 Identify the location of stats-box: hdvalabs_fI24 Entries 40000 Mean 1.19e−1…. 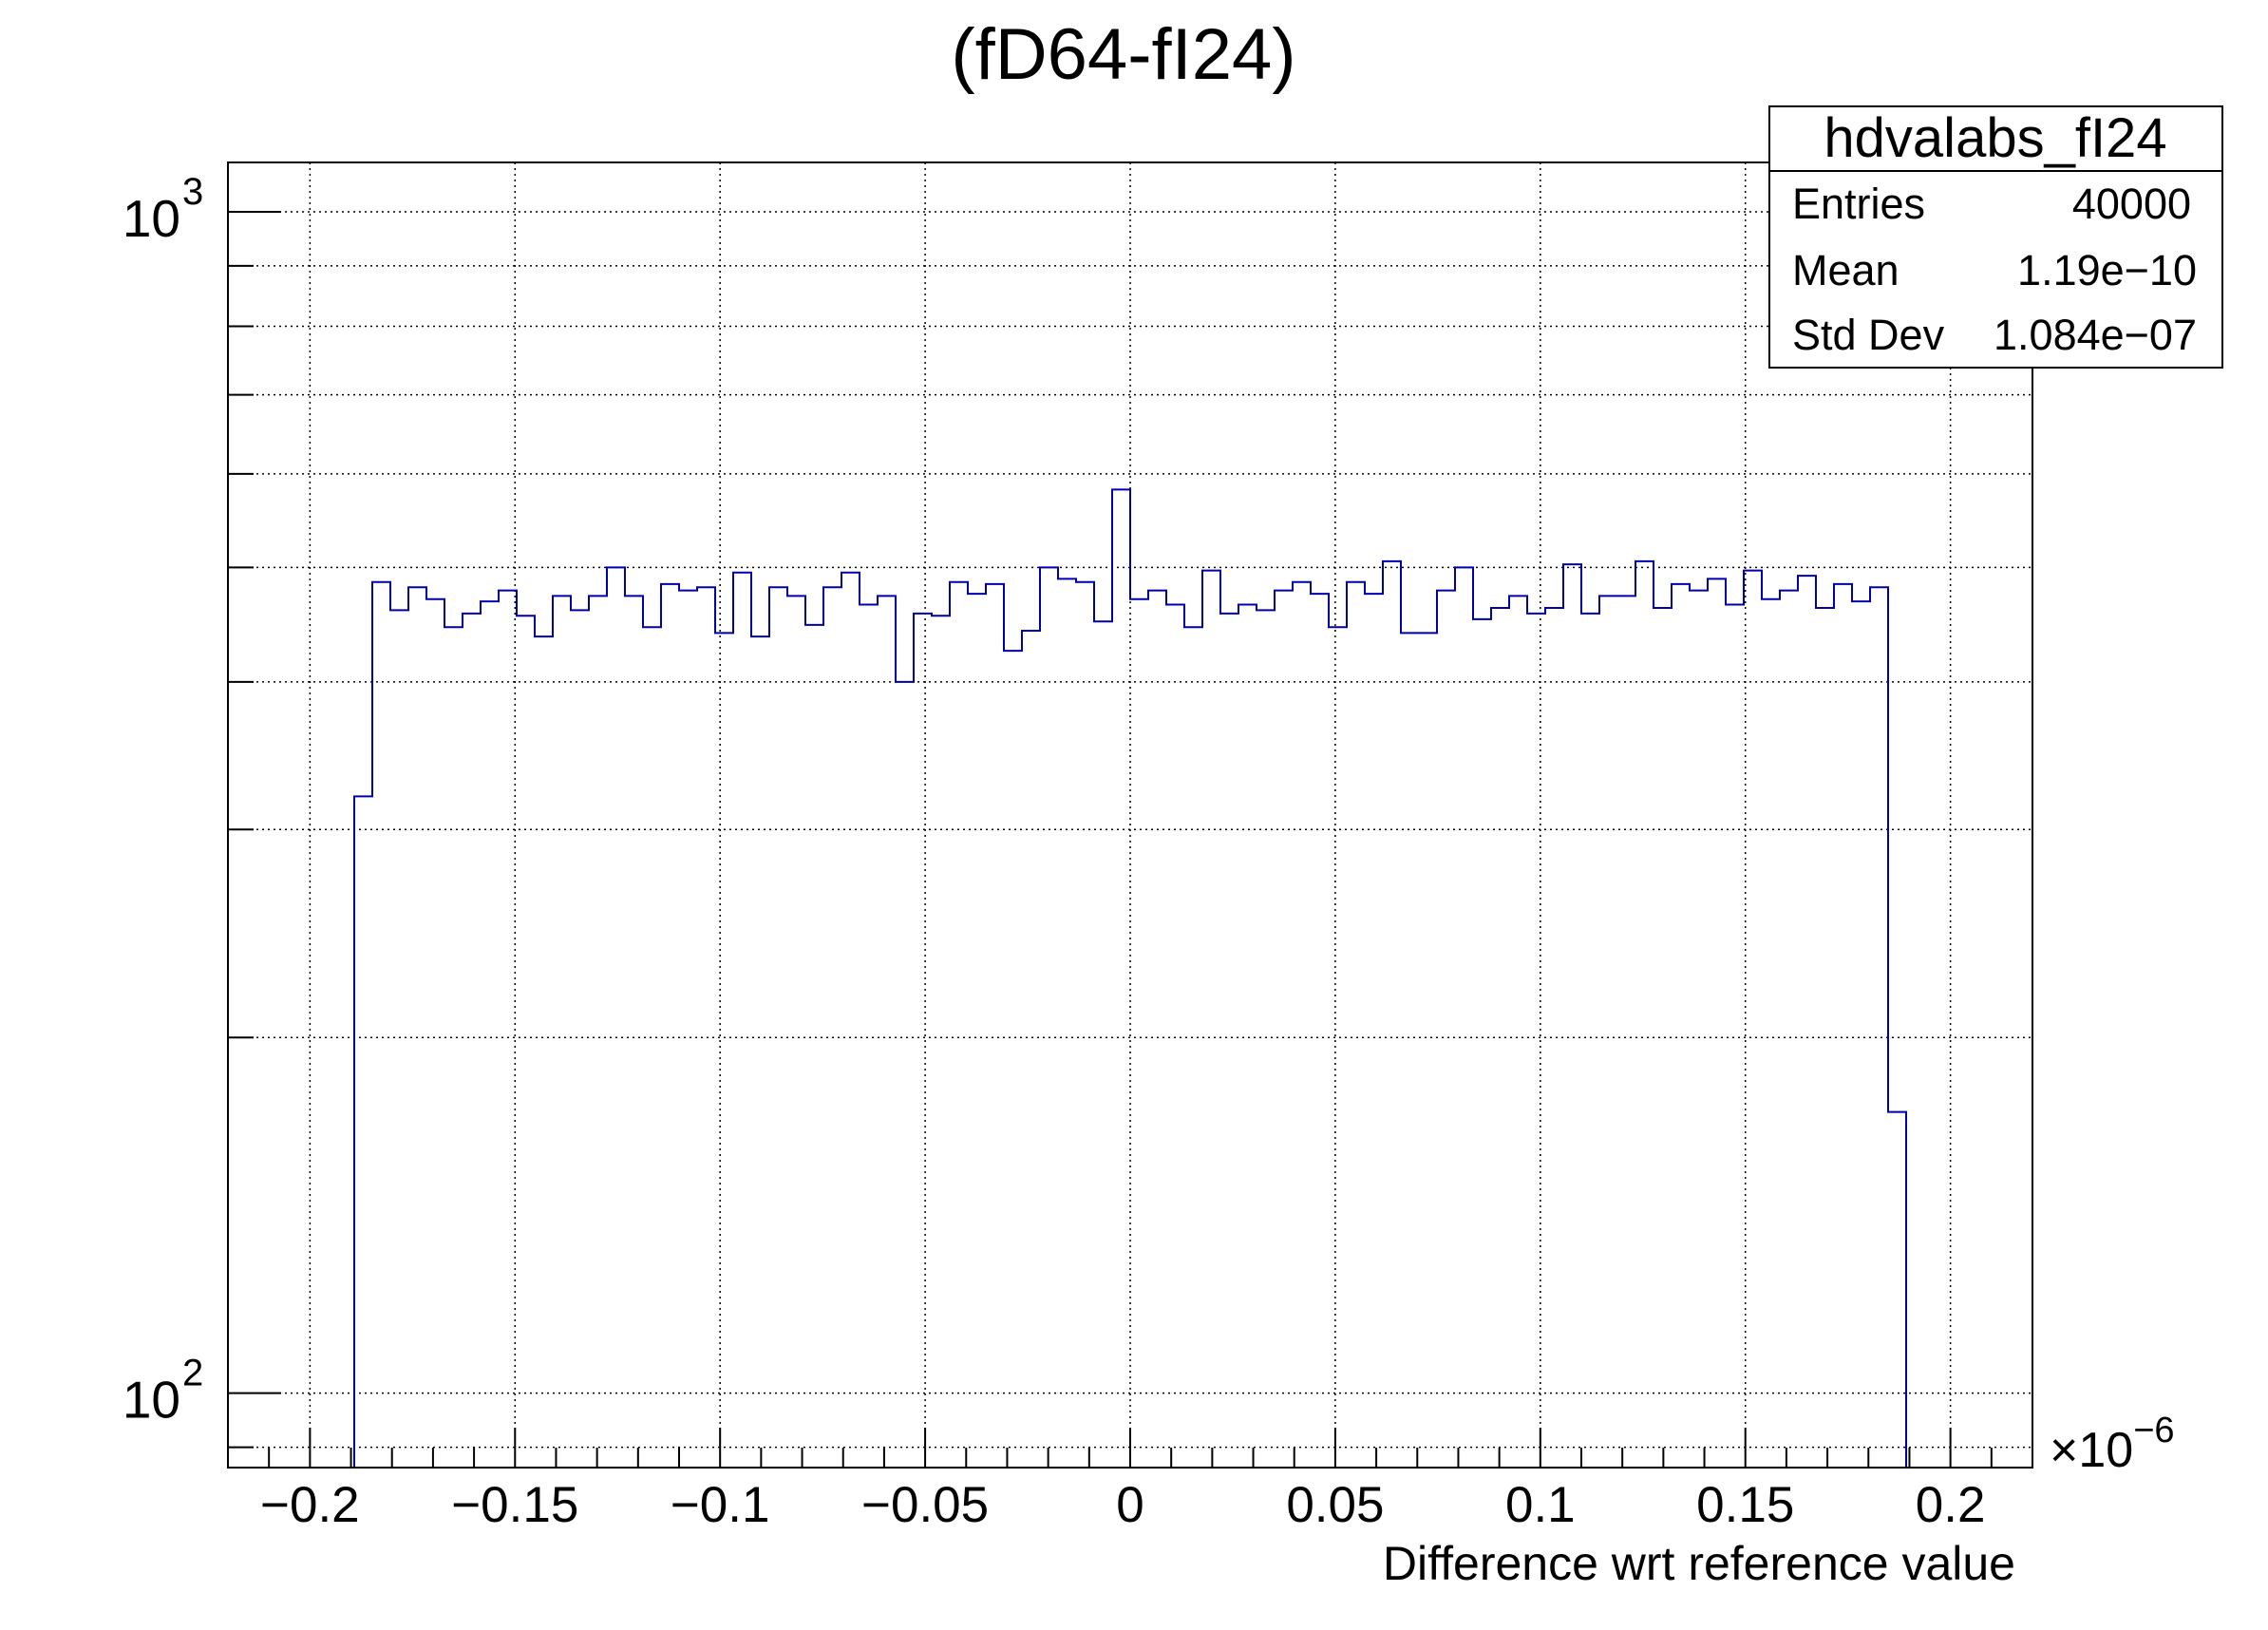
(1996, 237).